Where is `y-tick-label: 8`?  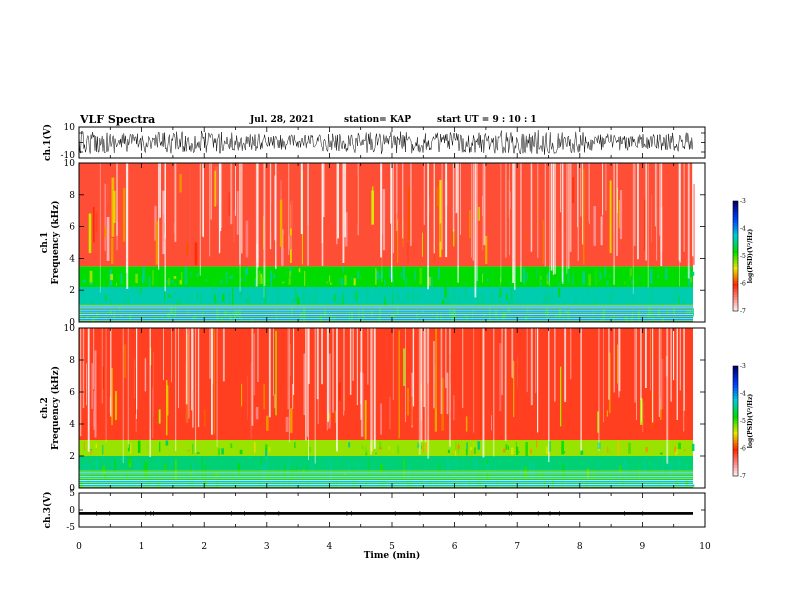 y-tick-label: 8 is located at coordinates (72, 361).